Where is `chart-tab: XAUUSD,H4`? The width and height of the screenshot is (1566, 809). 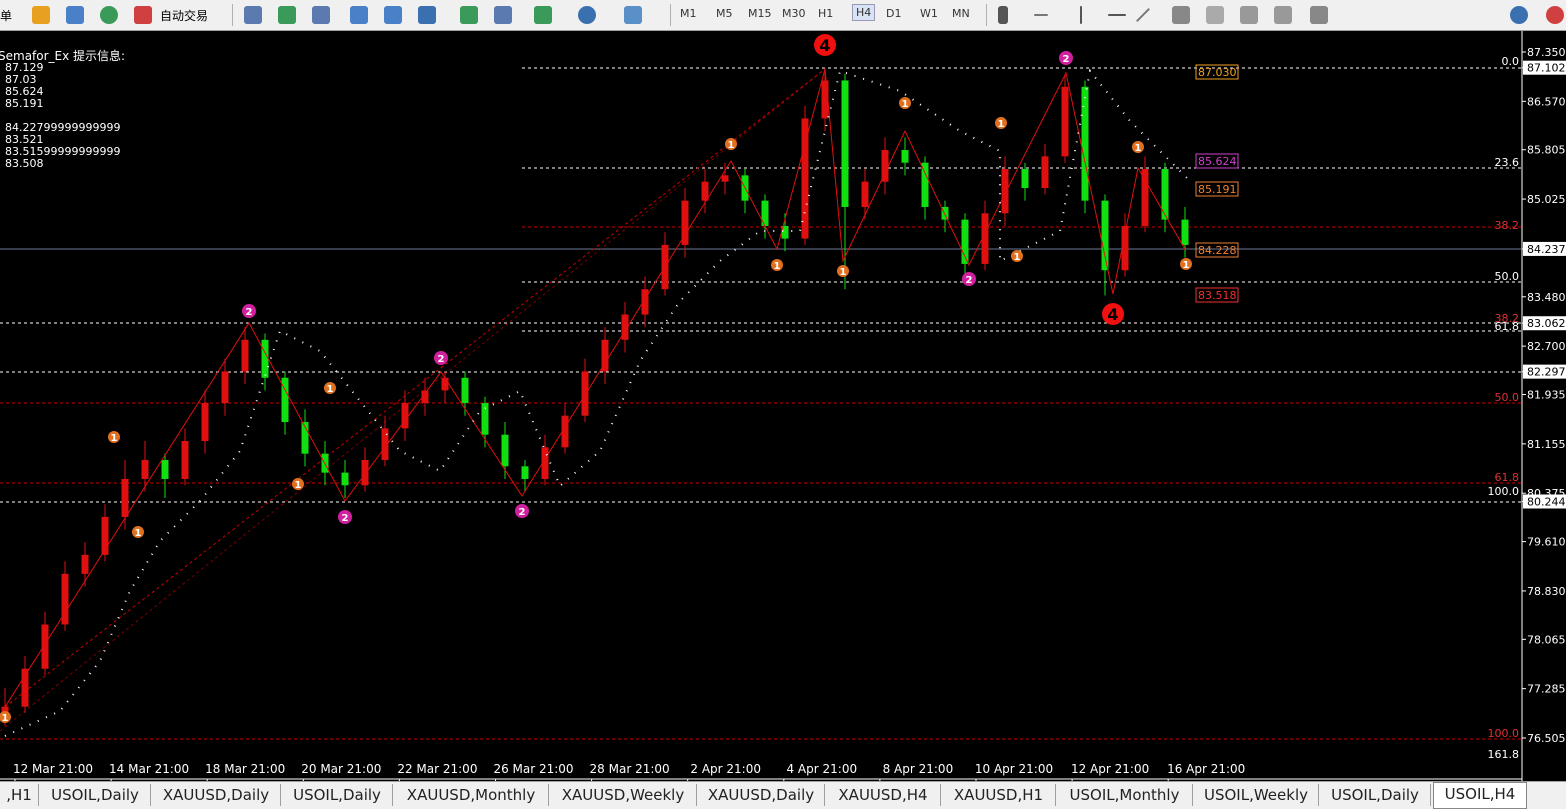
chart-tab: XAUUSD,H4 is located at coordinates (883, 795).